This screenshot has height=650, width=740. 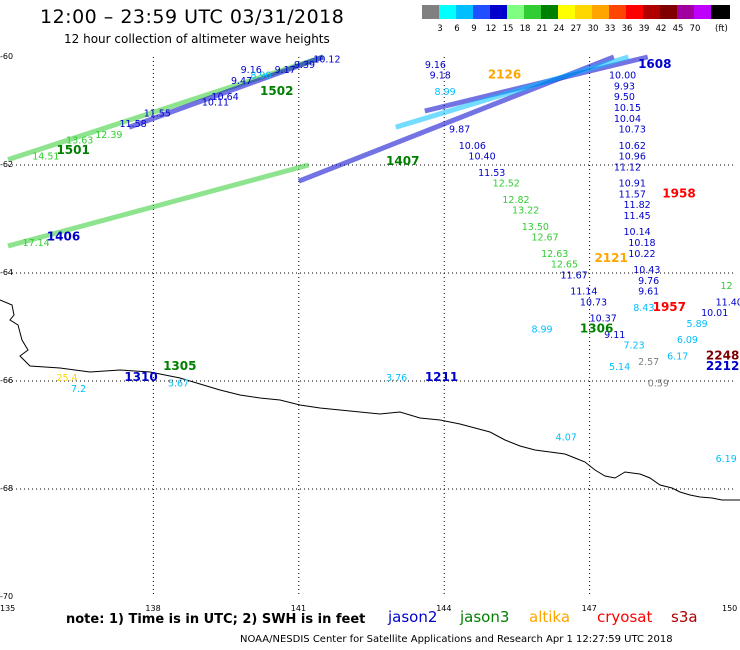 What do you see at coordinates (596, 328) in the screenshot?
I see `pass-time-label: 1306` at bounding box center [596, 328].